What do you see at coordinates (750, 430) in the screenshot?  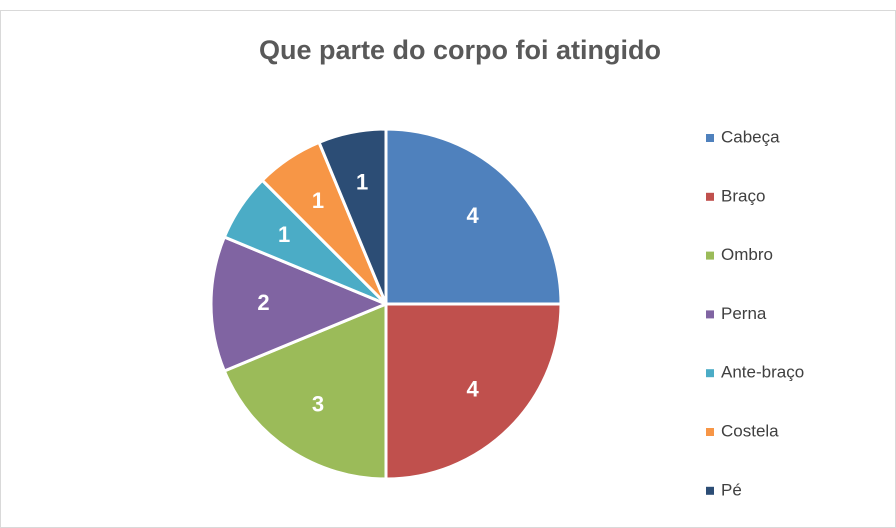 I see `legend-label: Costela` at bounding box center [750, 430].